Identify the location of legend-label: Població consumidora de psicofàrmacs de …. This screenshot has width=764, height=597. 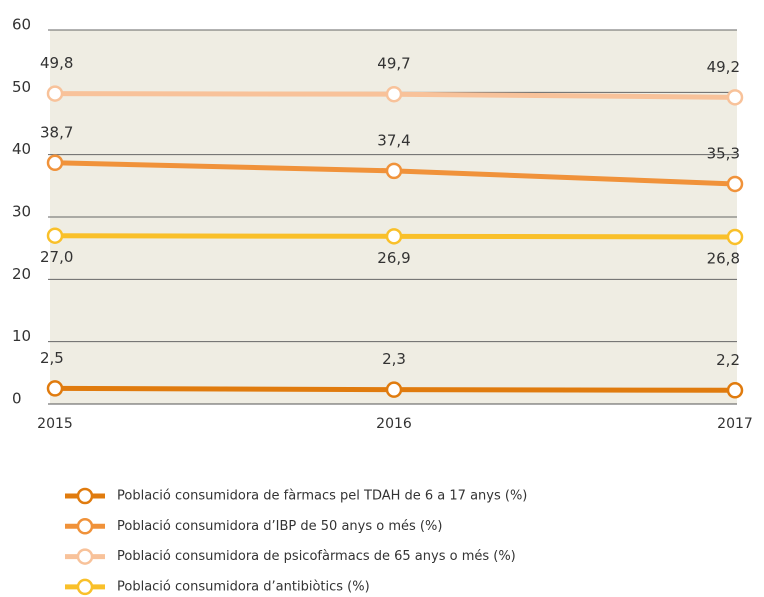
(316, 556).